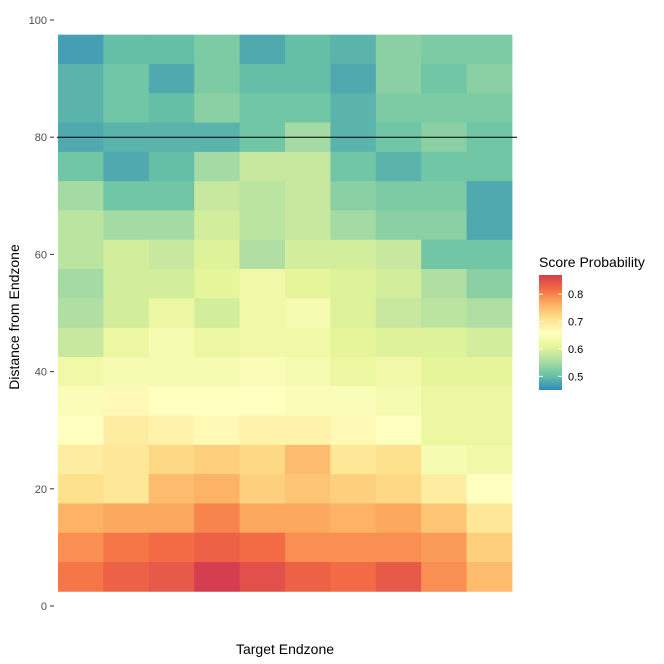 The image size is (664, 664). I want to click on y-axis: 0 20 40 60 80 100, so click(41, 314).